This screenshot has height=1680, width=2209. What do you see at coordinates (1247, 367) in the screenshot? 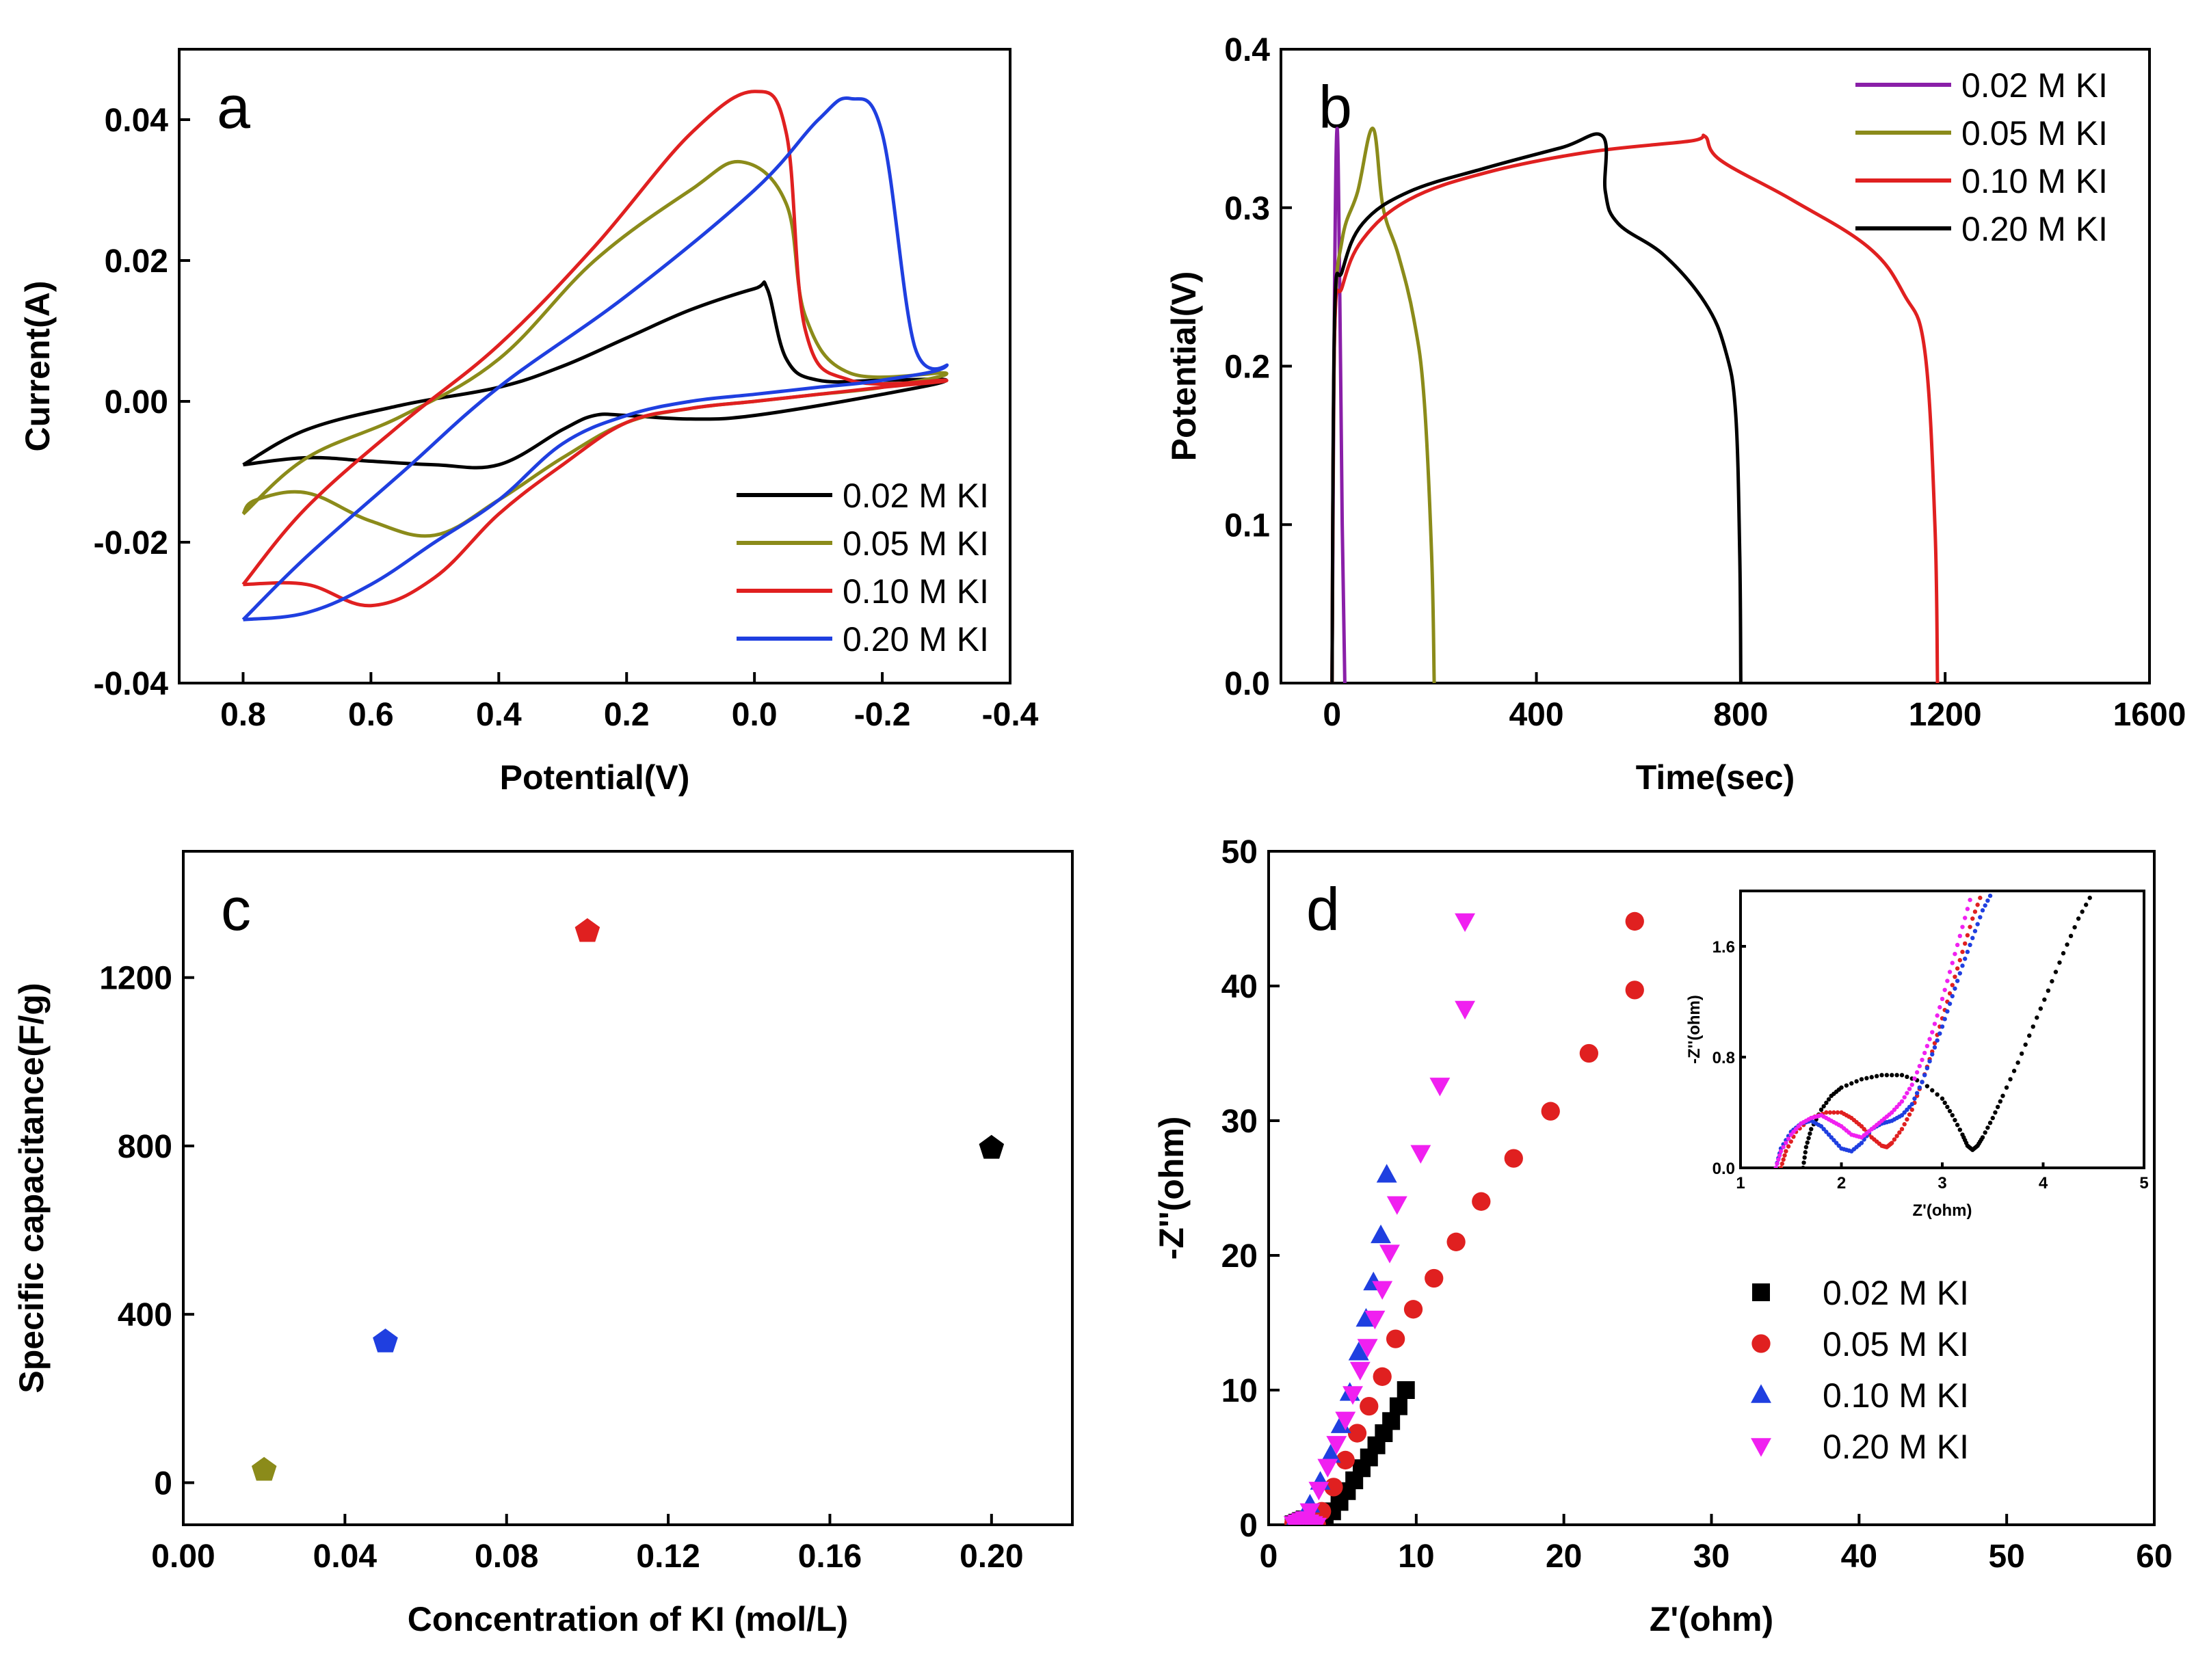
I see `y-tick-label: 0.2` at bounding box center [1247, 367].